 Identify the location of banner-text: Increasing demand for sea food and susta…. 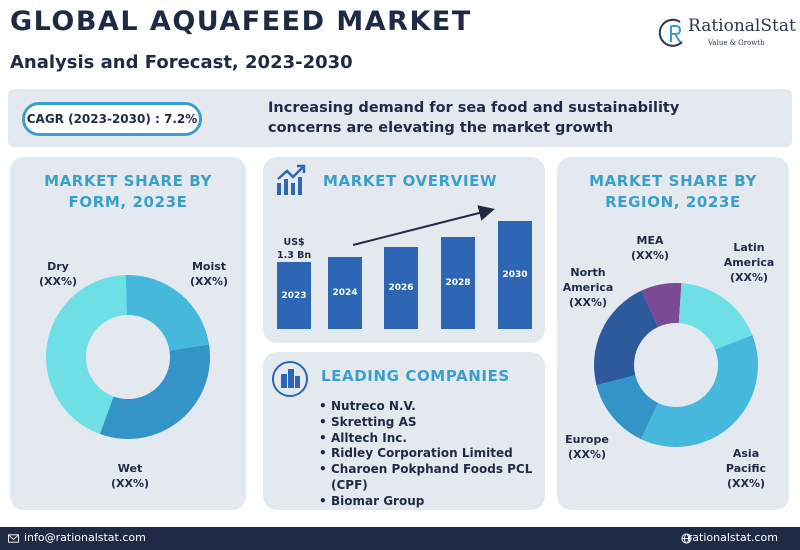
(474, 118).